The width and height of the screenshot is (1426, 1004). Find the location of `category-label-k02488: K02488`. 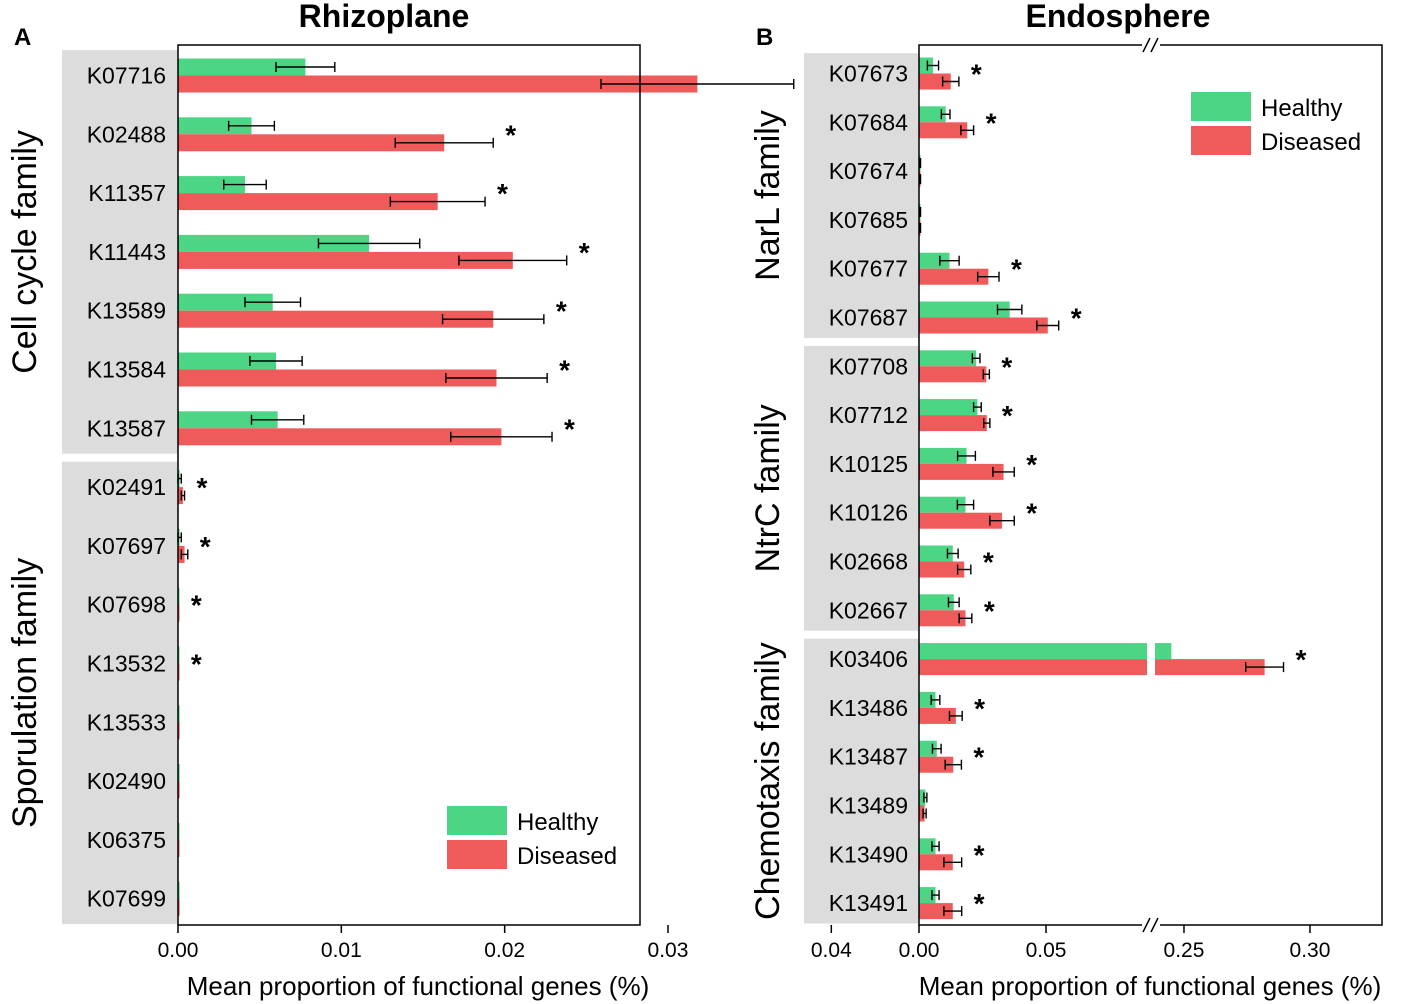

category-label-k02488: K02488 is located at coordinates (126, 134).